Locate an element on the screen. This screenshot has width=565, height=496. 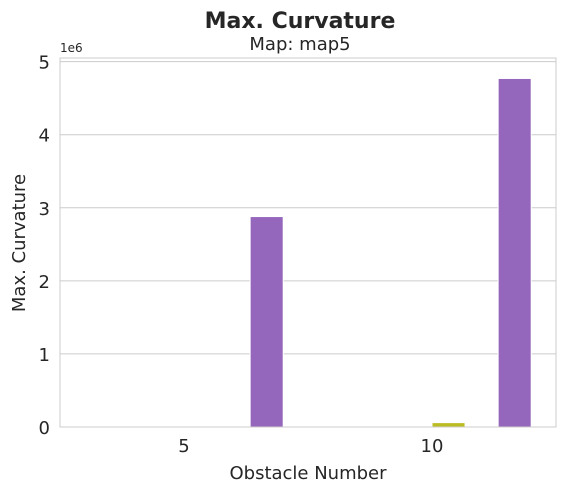
chart-title: Max. Curvature is located at coordinates (300, 21).